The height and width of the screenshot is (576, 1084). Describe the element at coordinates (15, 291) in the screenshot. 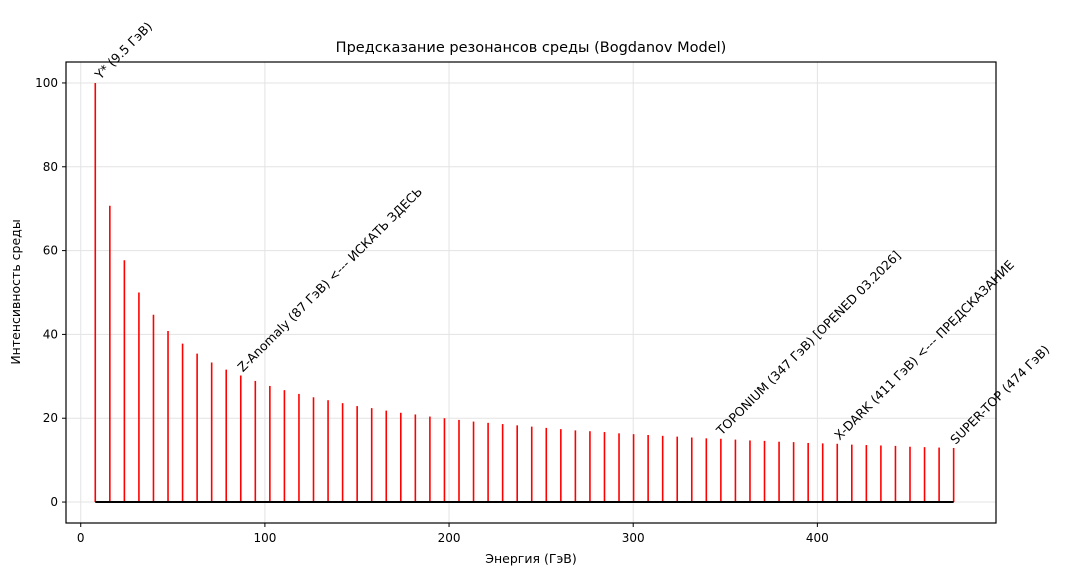

I see `y-axis-label: Интенсивность среды` at that location.